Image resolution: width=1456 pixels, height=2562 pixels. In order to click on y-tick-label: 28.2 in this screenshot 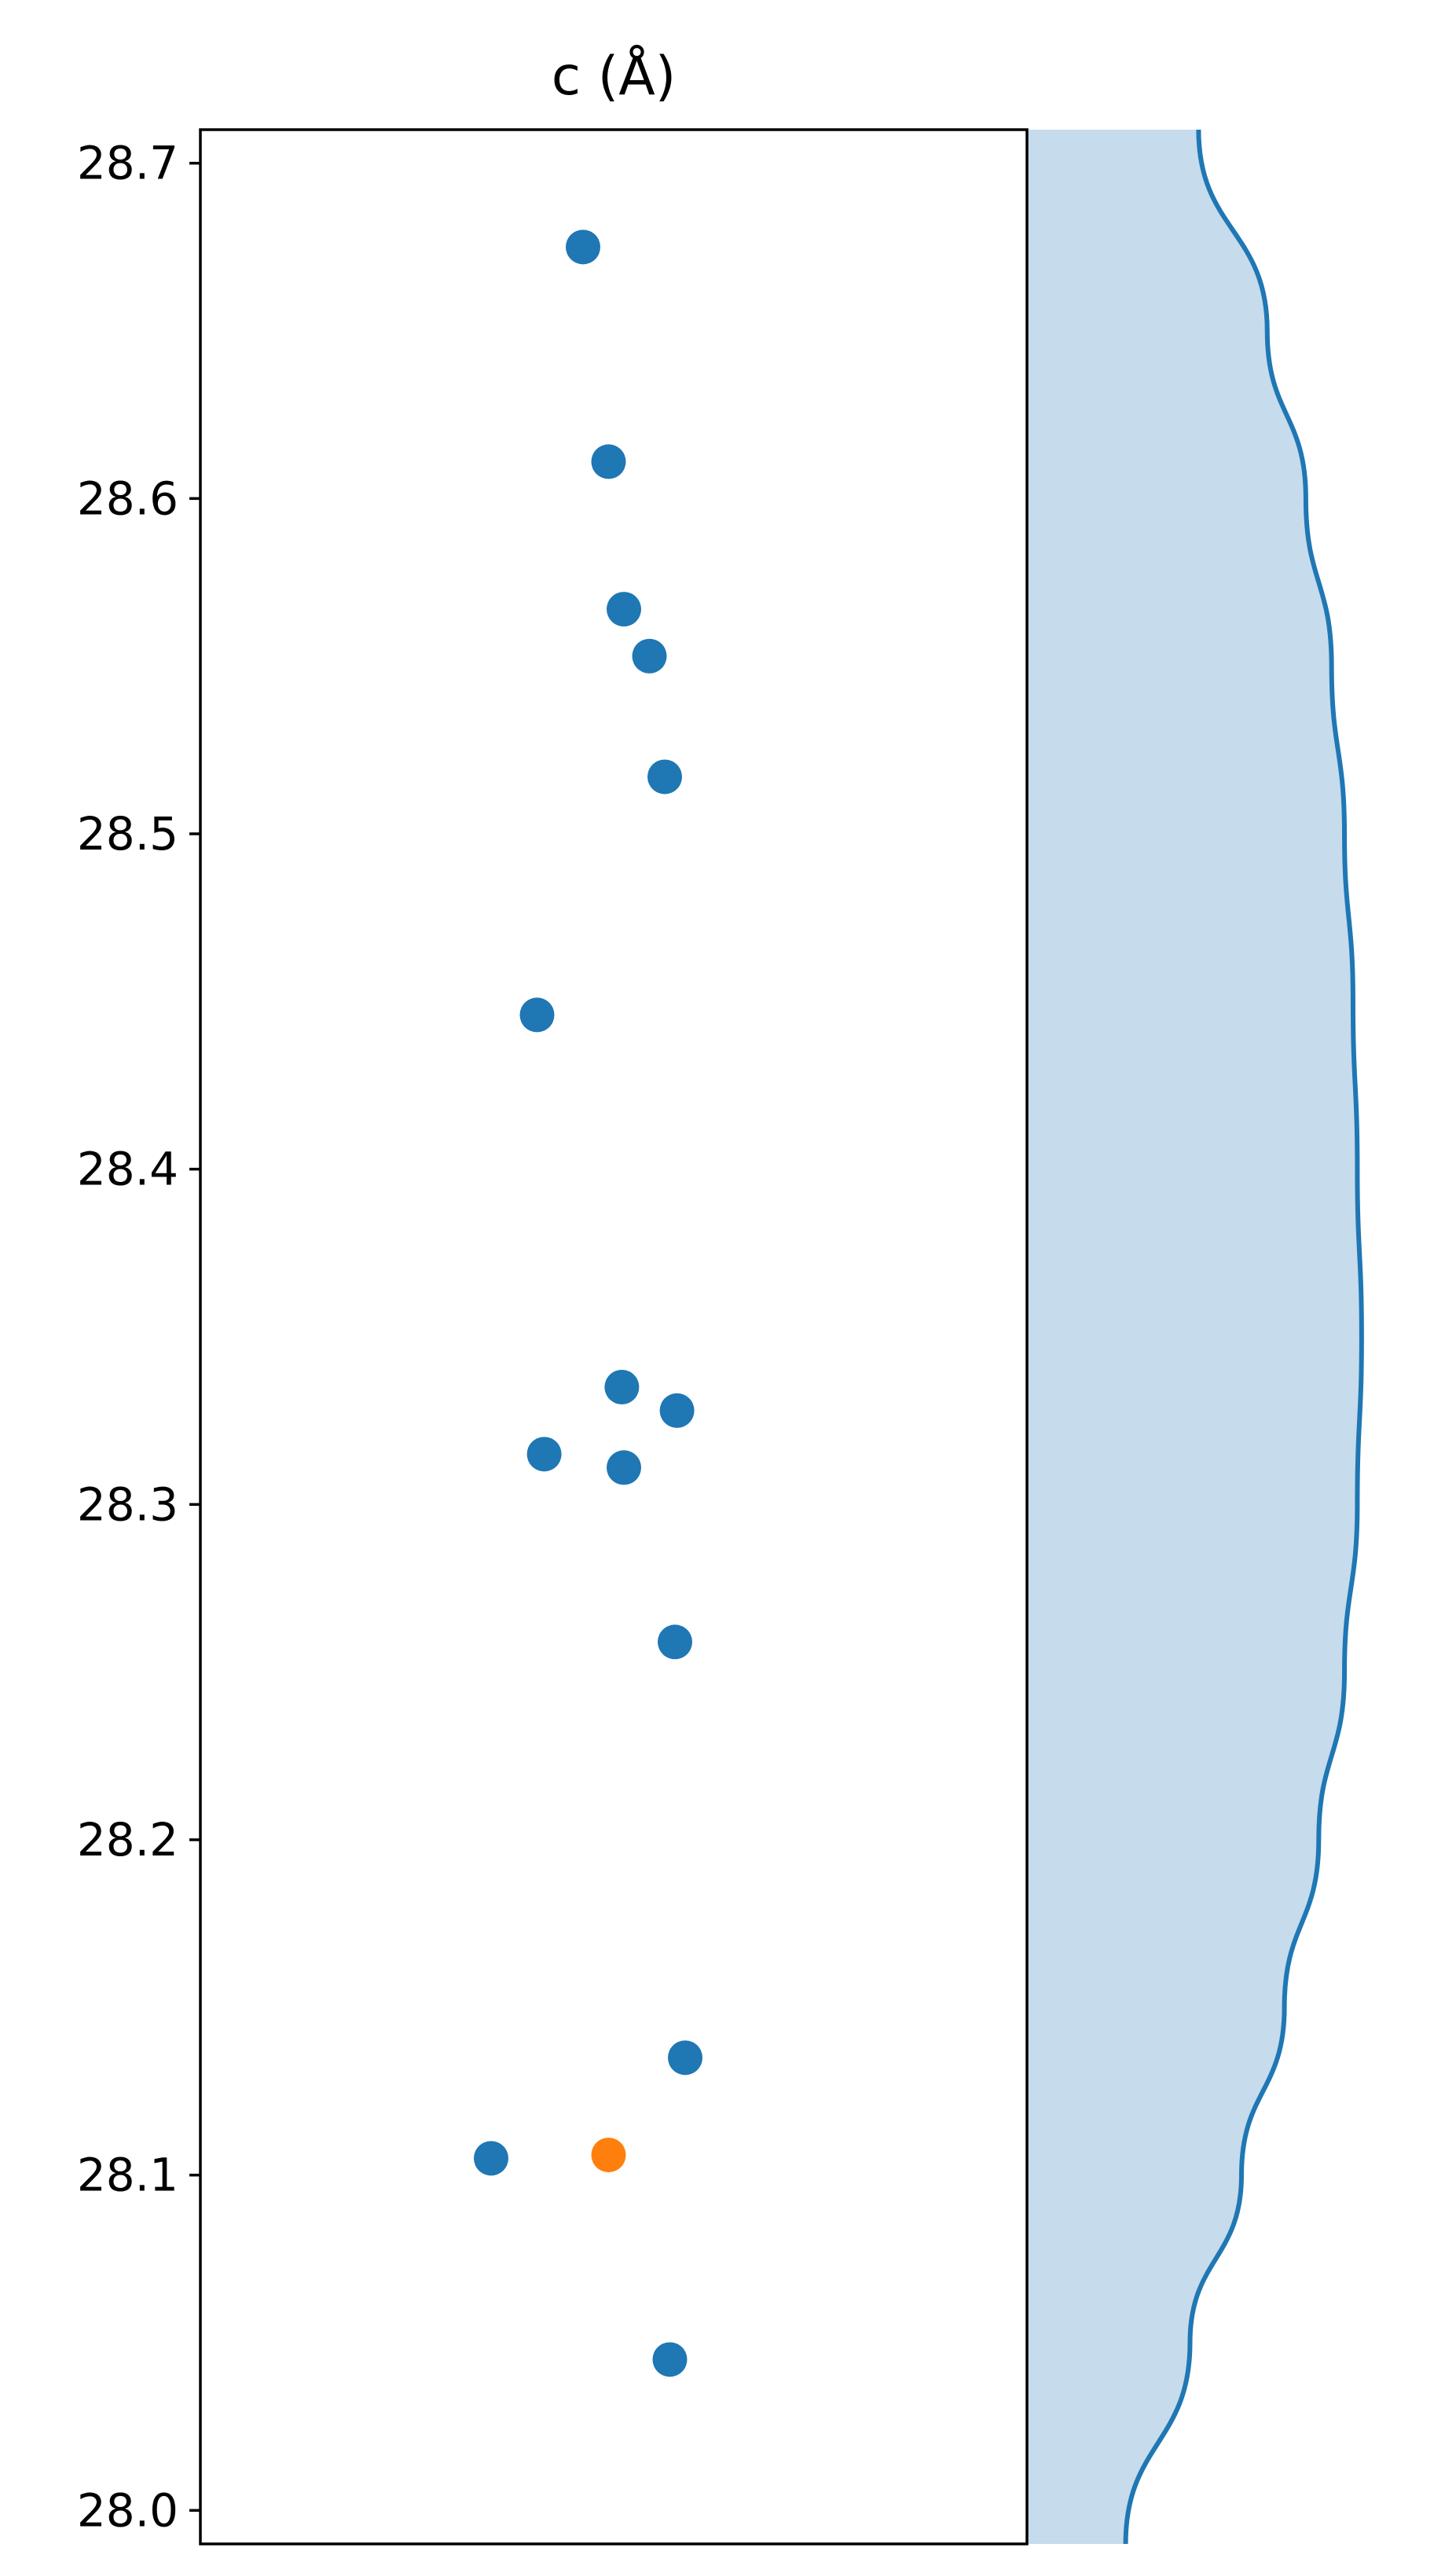, I will do `click(127, 1840)`.